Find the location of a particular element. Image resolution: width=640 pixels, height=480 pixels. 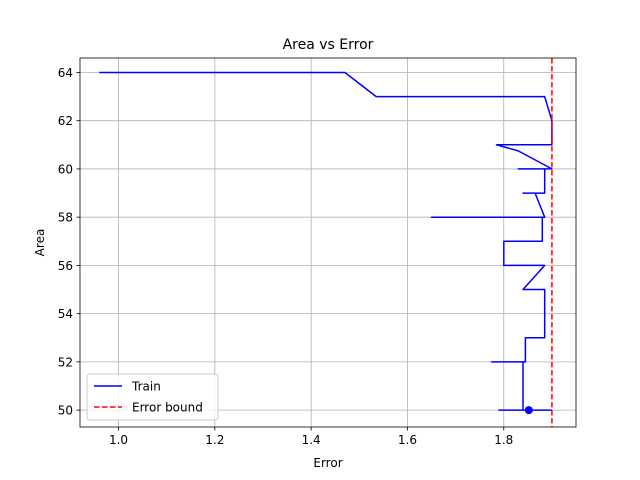

y-axis-label: Area is located at coordinates (40, 243).